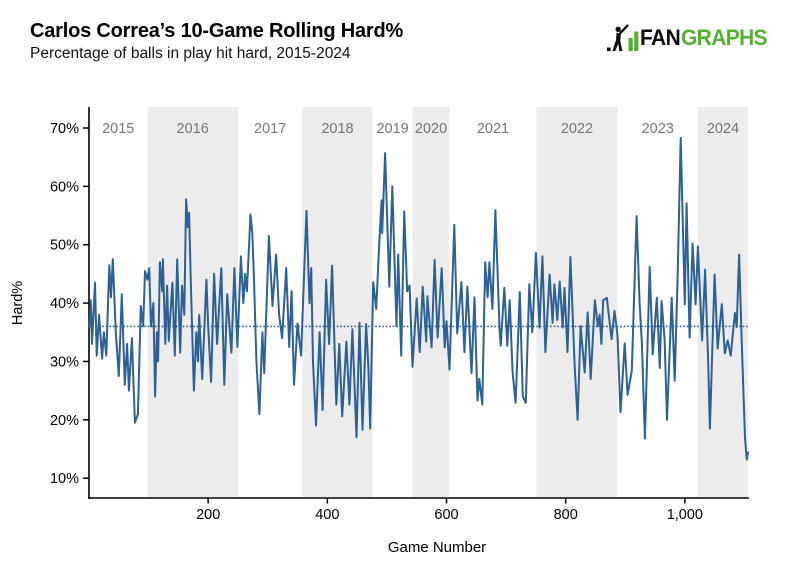 This screenshot has width=800, height=572. I want to click on x-axis-label: Game Number, so click(437, 547).